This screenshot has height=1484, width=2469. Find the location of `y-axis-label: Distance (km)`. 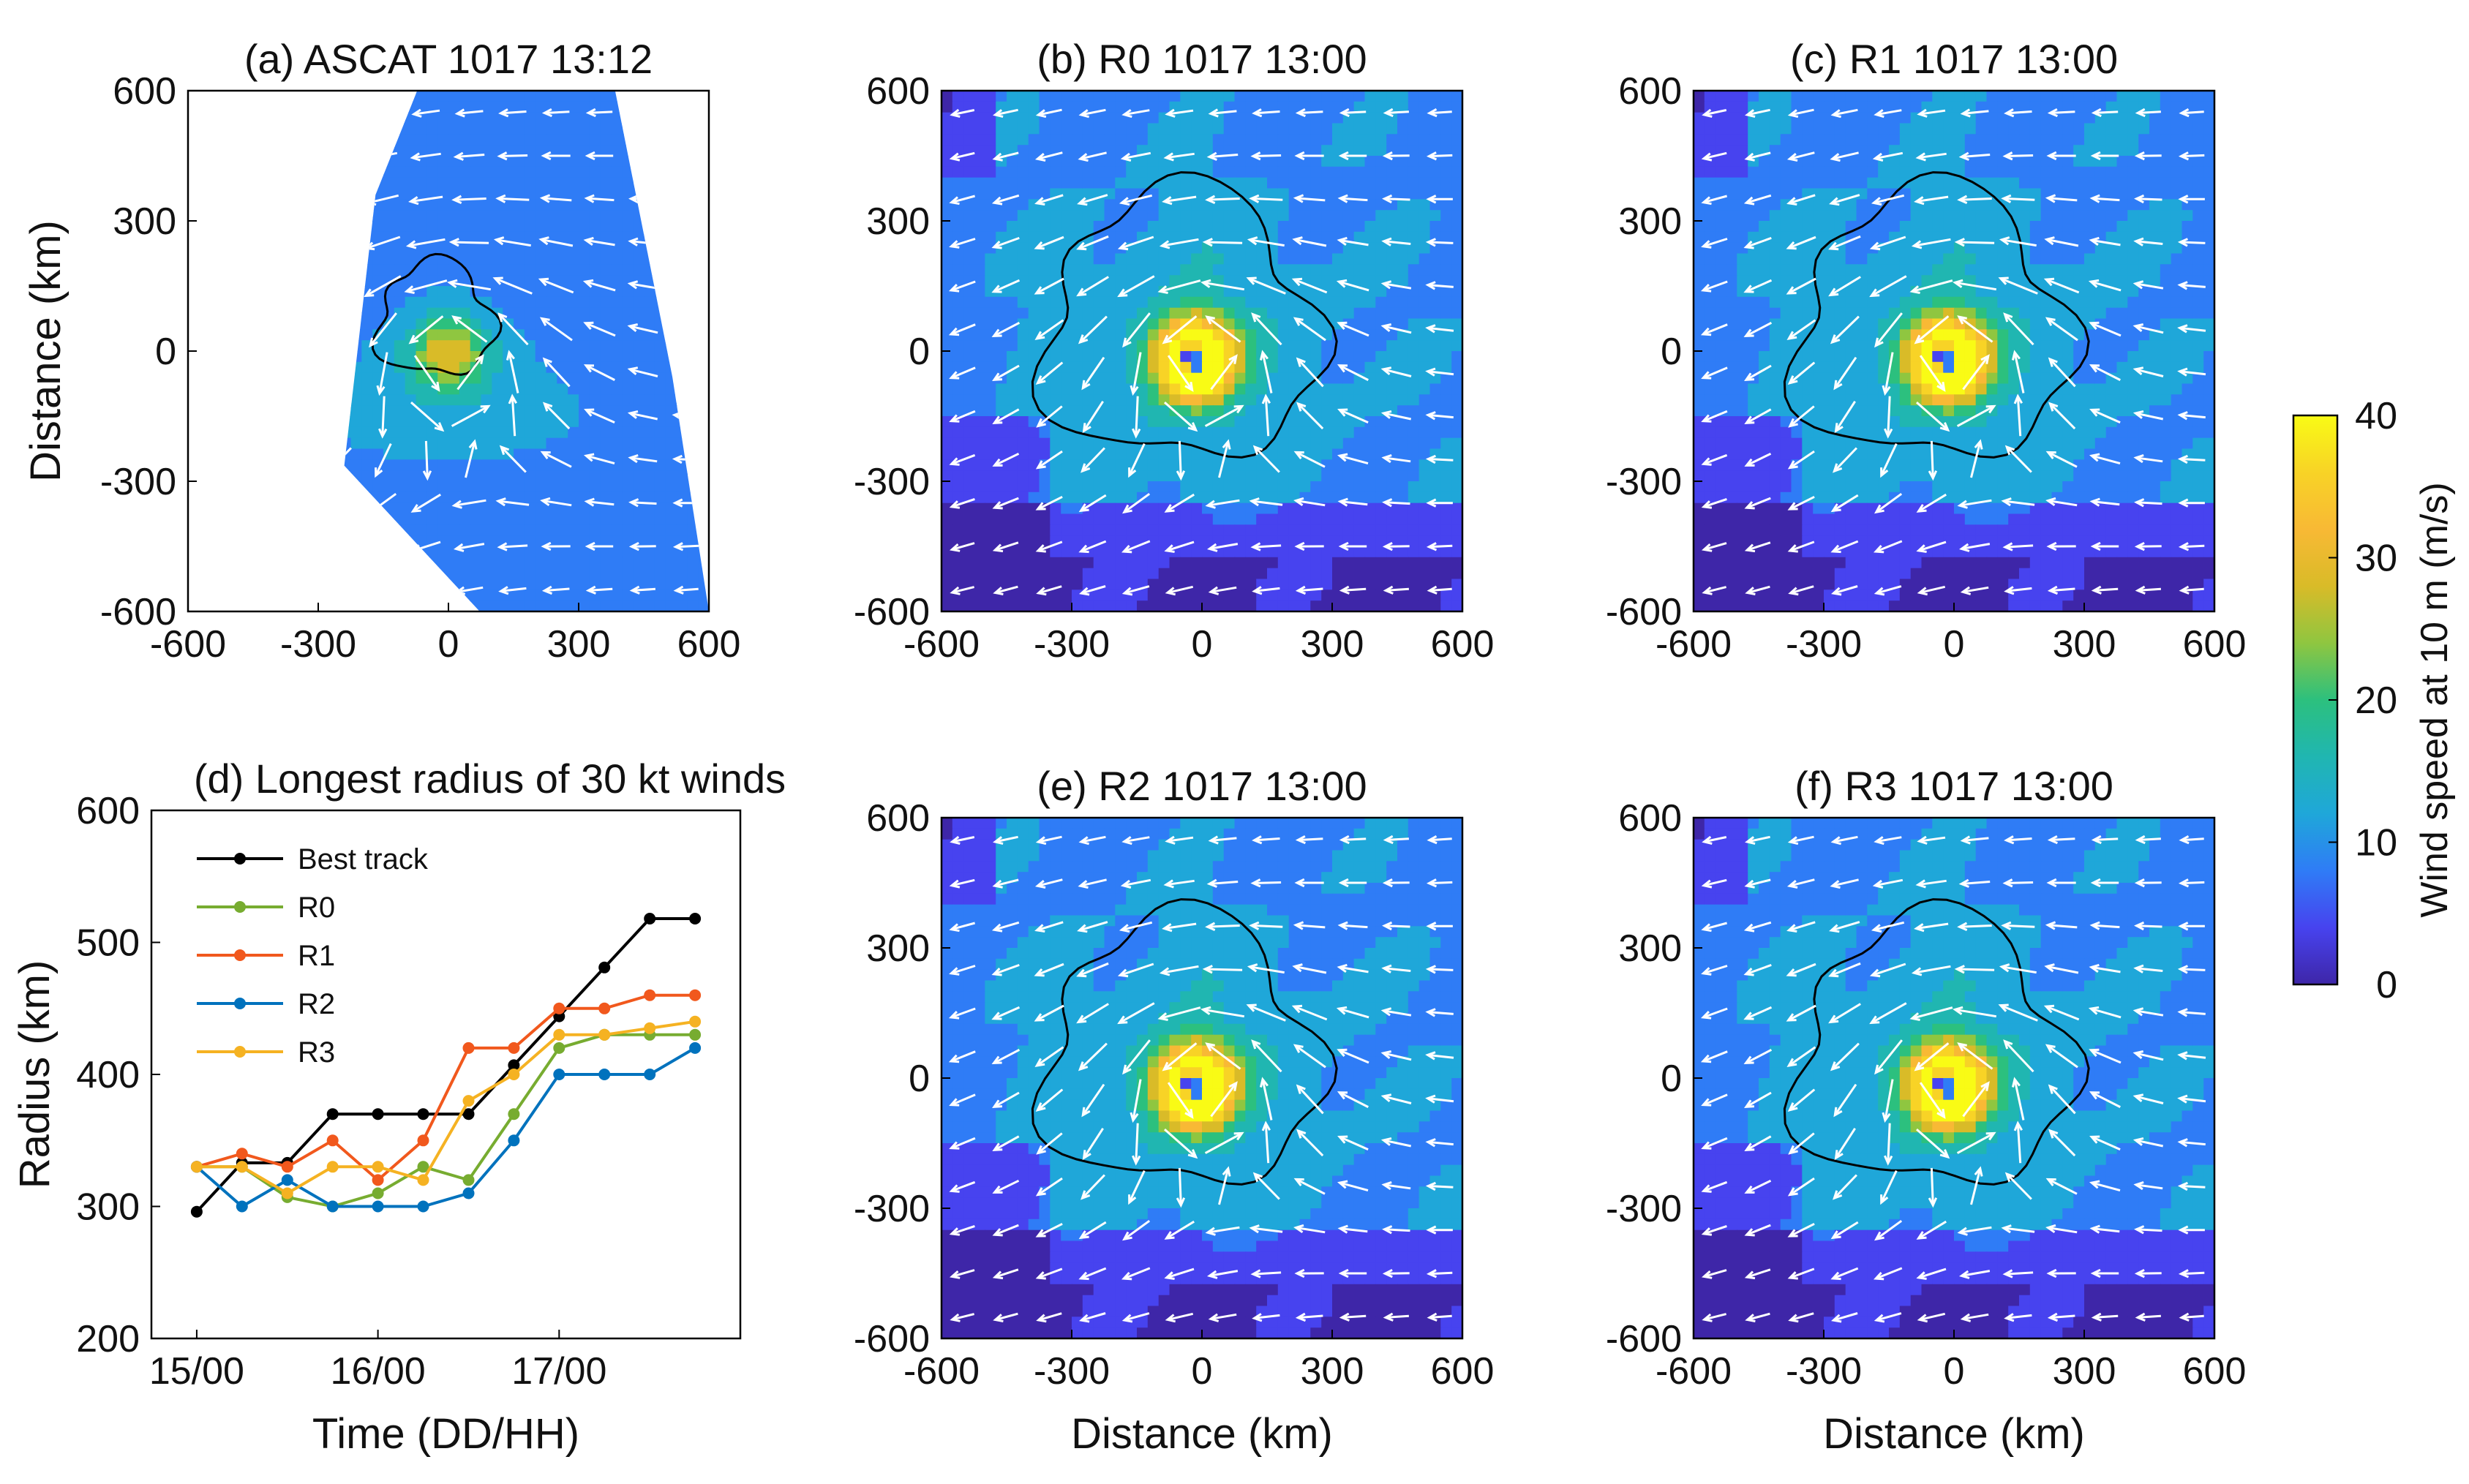

y-axis-label: Distance (km) is located at coordinates (45, 351).